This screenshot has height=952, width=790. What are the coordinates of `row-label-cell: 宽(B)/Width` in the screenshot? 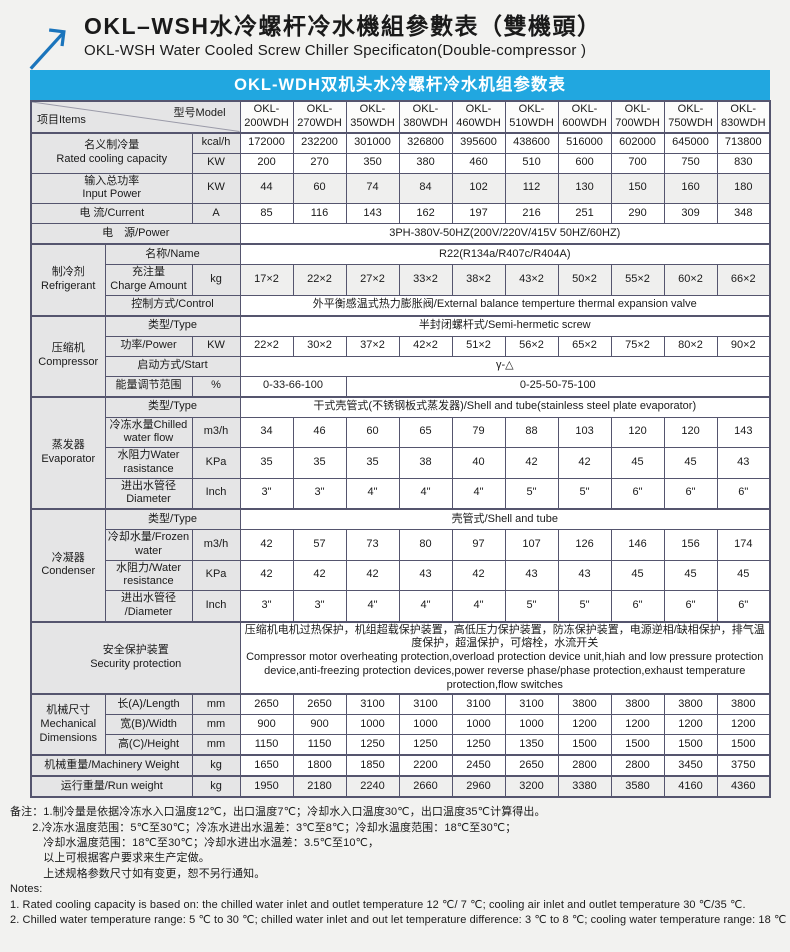 It's located at (148, 725).